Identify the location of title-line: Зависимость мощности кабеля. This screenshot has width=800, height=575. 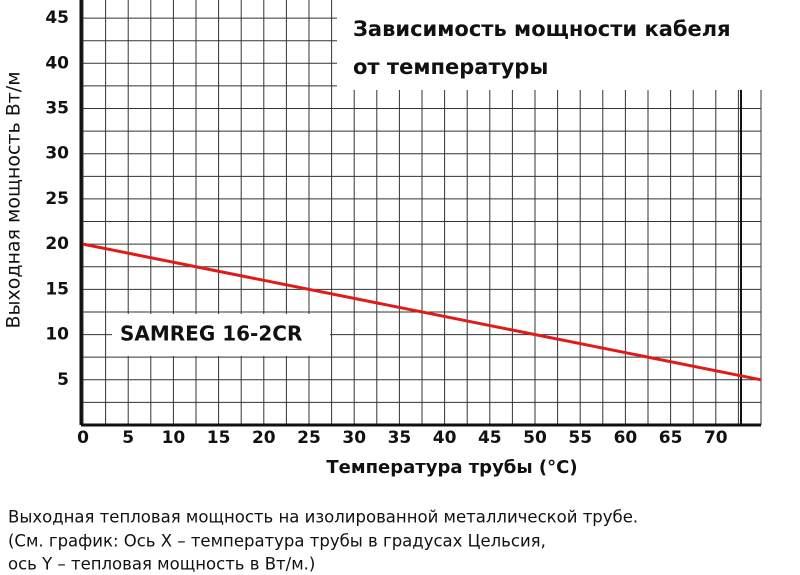
(542, 29).